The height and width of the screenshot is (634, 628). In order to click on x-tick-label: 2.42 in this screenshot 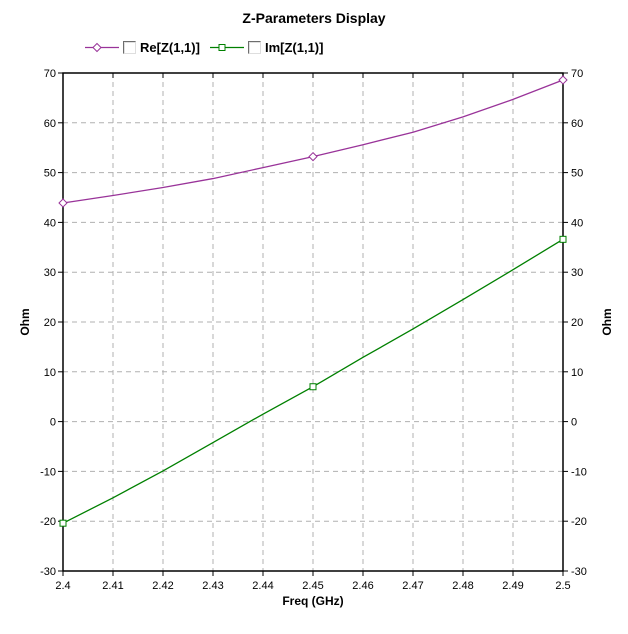, I will do `click(162, 586)`.